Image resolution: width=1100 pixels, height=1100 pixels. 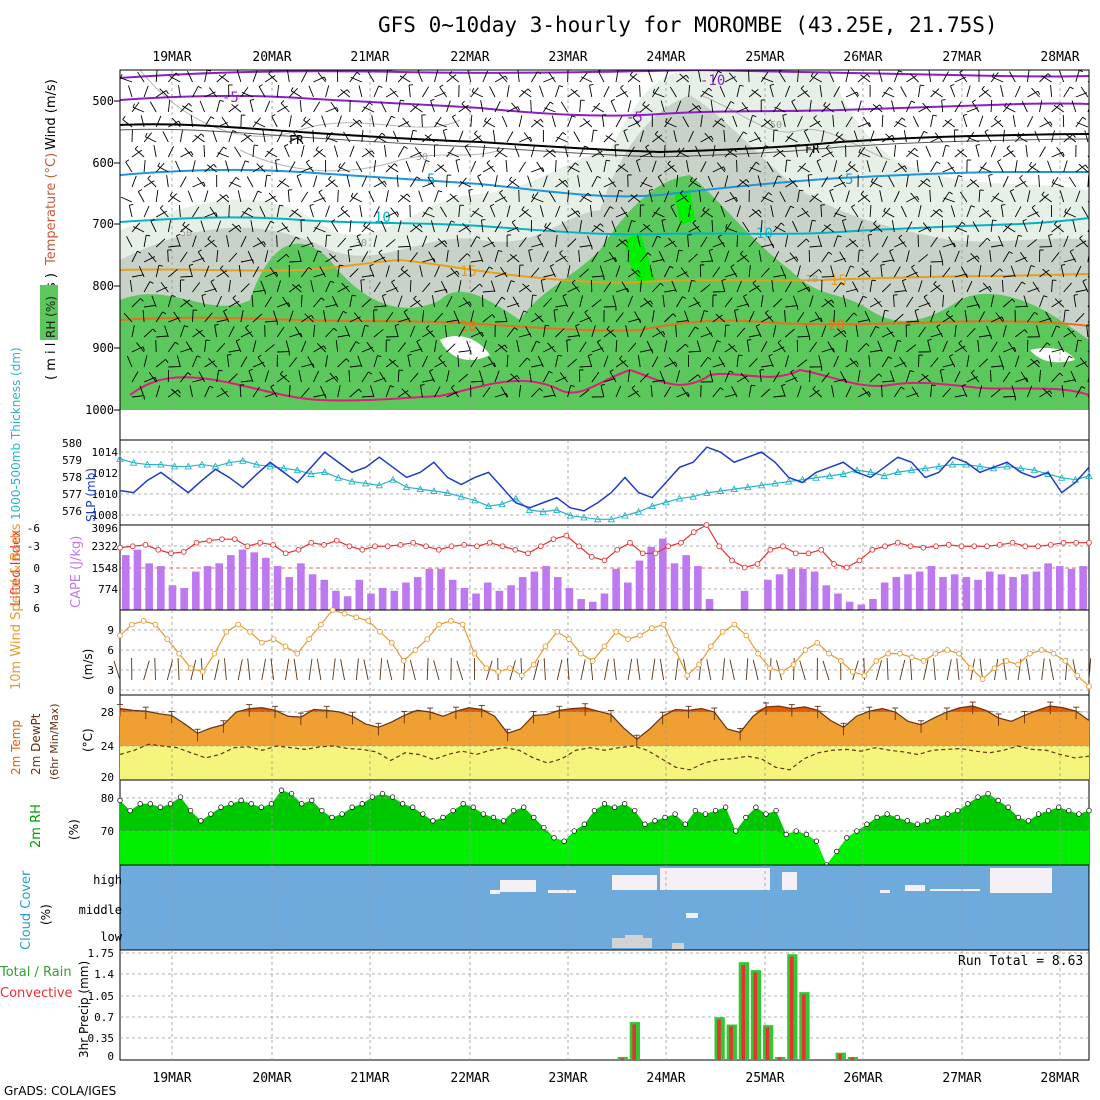 What do you see at coordinates (604, 726) in the screenshot?
I see `temp2m-area` at bounding box center [604, 726].